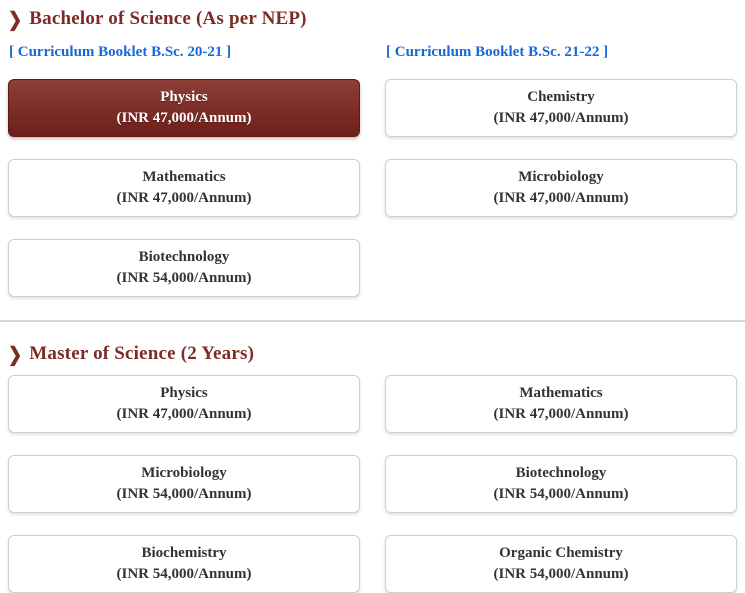 The height and width of the screenshot is (593, 745). Describe the element at coordinates (561, 188) in the screenshot. I see `course-card: Microbiology (INR 47,000/Annum)` at that location.